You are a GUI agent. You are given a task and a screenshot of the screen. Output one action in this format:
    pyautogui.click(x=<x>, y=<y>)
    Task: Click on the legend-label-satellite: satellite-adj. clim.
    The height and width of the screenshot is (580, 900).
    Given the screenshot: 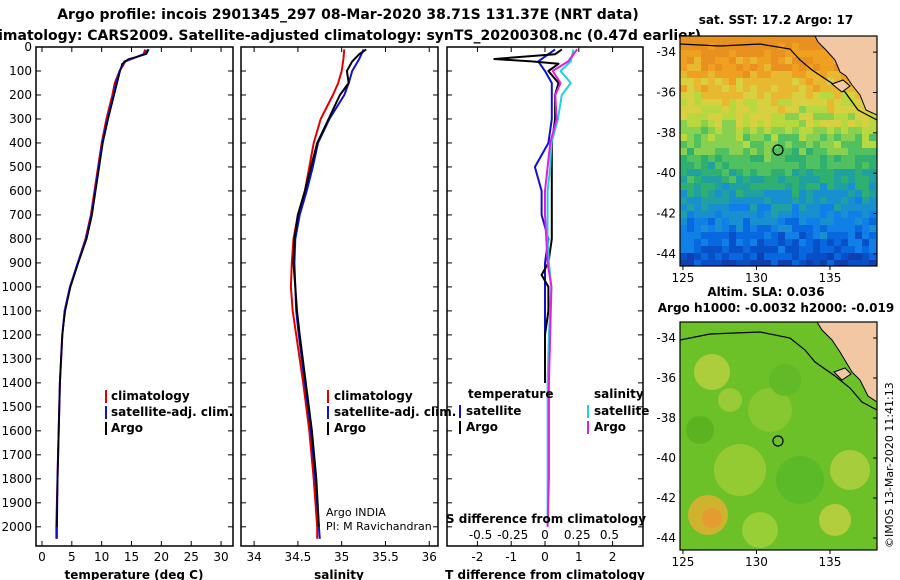 What is the action you would take?
    pyautogui.click(x=395, y=412)
    